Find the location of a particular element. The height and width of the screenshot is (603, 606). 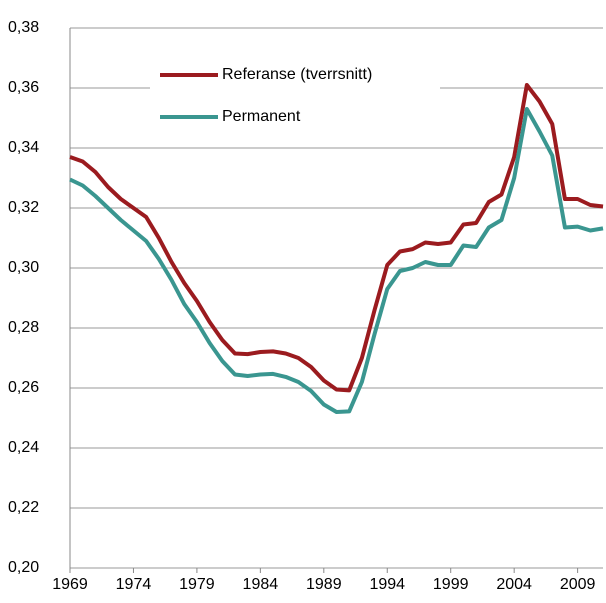

legend-label: Referanse (tverrsnitt) is located at coordinates (297, 74).